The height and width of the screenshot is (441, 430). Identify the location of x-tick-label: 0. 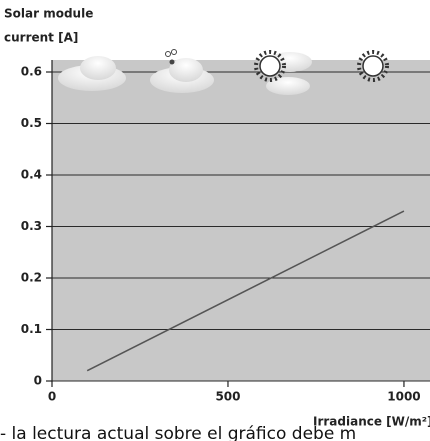
(52, 397).